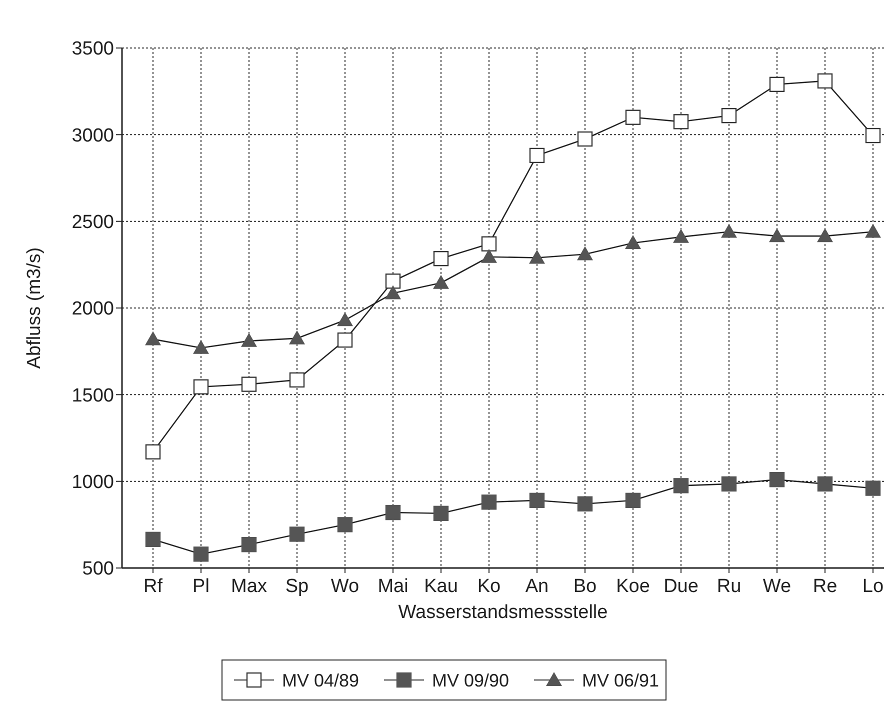  I want to click on legend-label: MV 06/91, so click(621, 680).